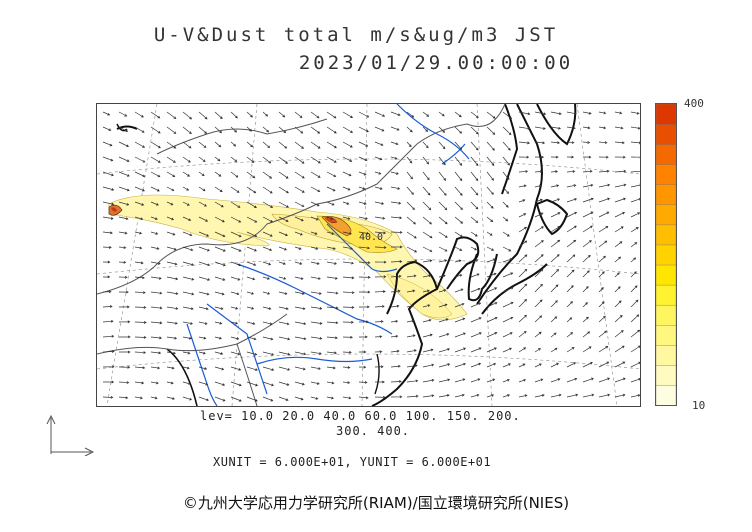 The width and height of the screenshot is (752, 532). What do you see at coordinates (694, 103) in the screenshot?
I see `colorbar-max-label: 400` at bounding box center [694, 103].